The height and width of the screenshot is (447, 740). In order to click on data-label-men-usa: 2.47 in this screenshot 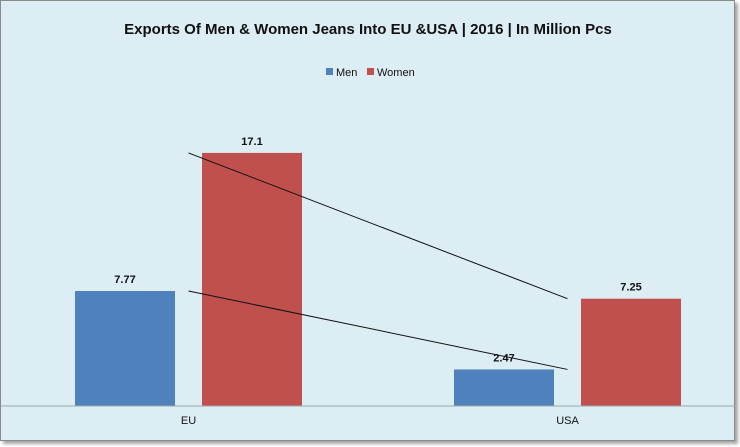, I will do `click(503, 358)`.